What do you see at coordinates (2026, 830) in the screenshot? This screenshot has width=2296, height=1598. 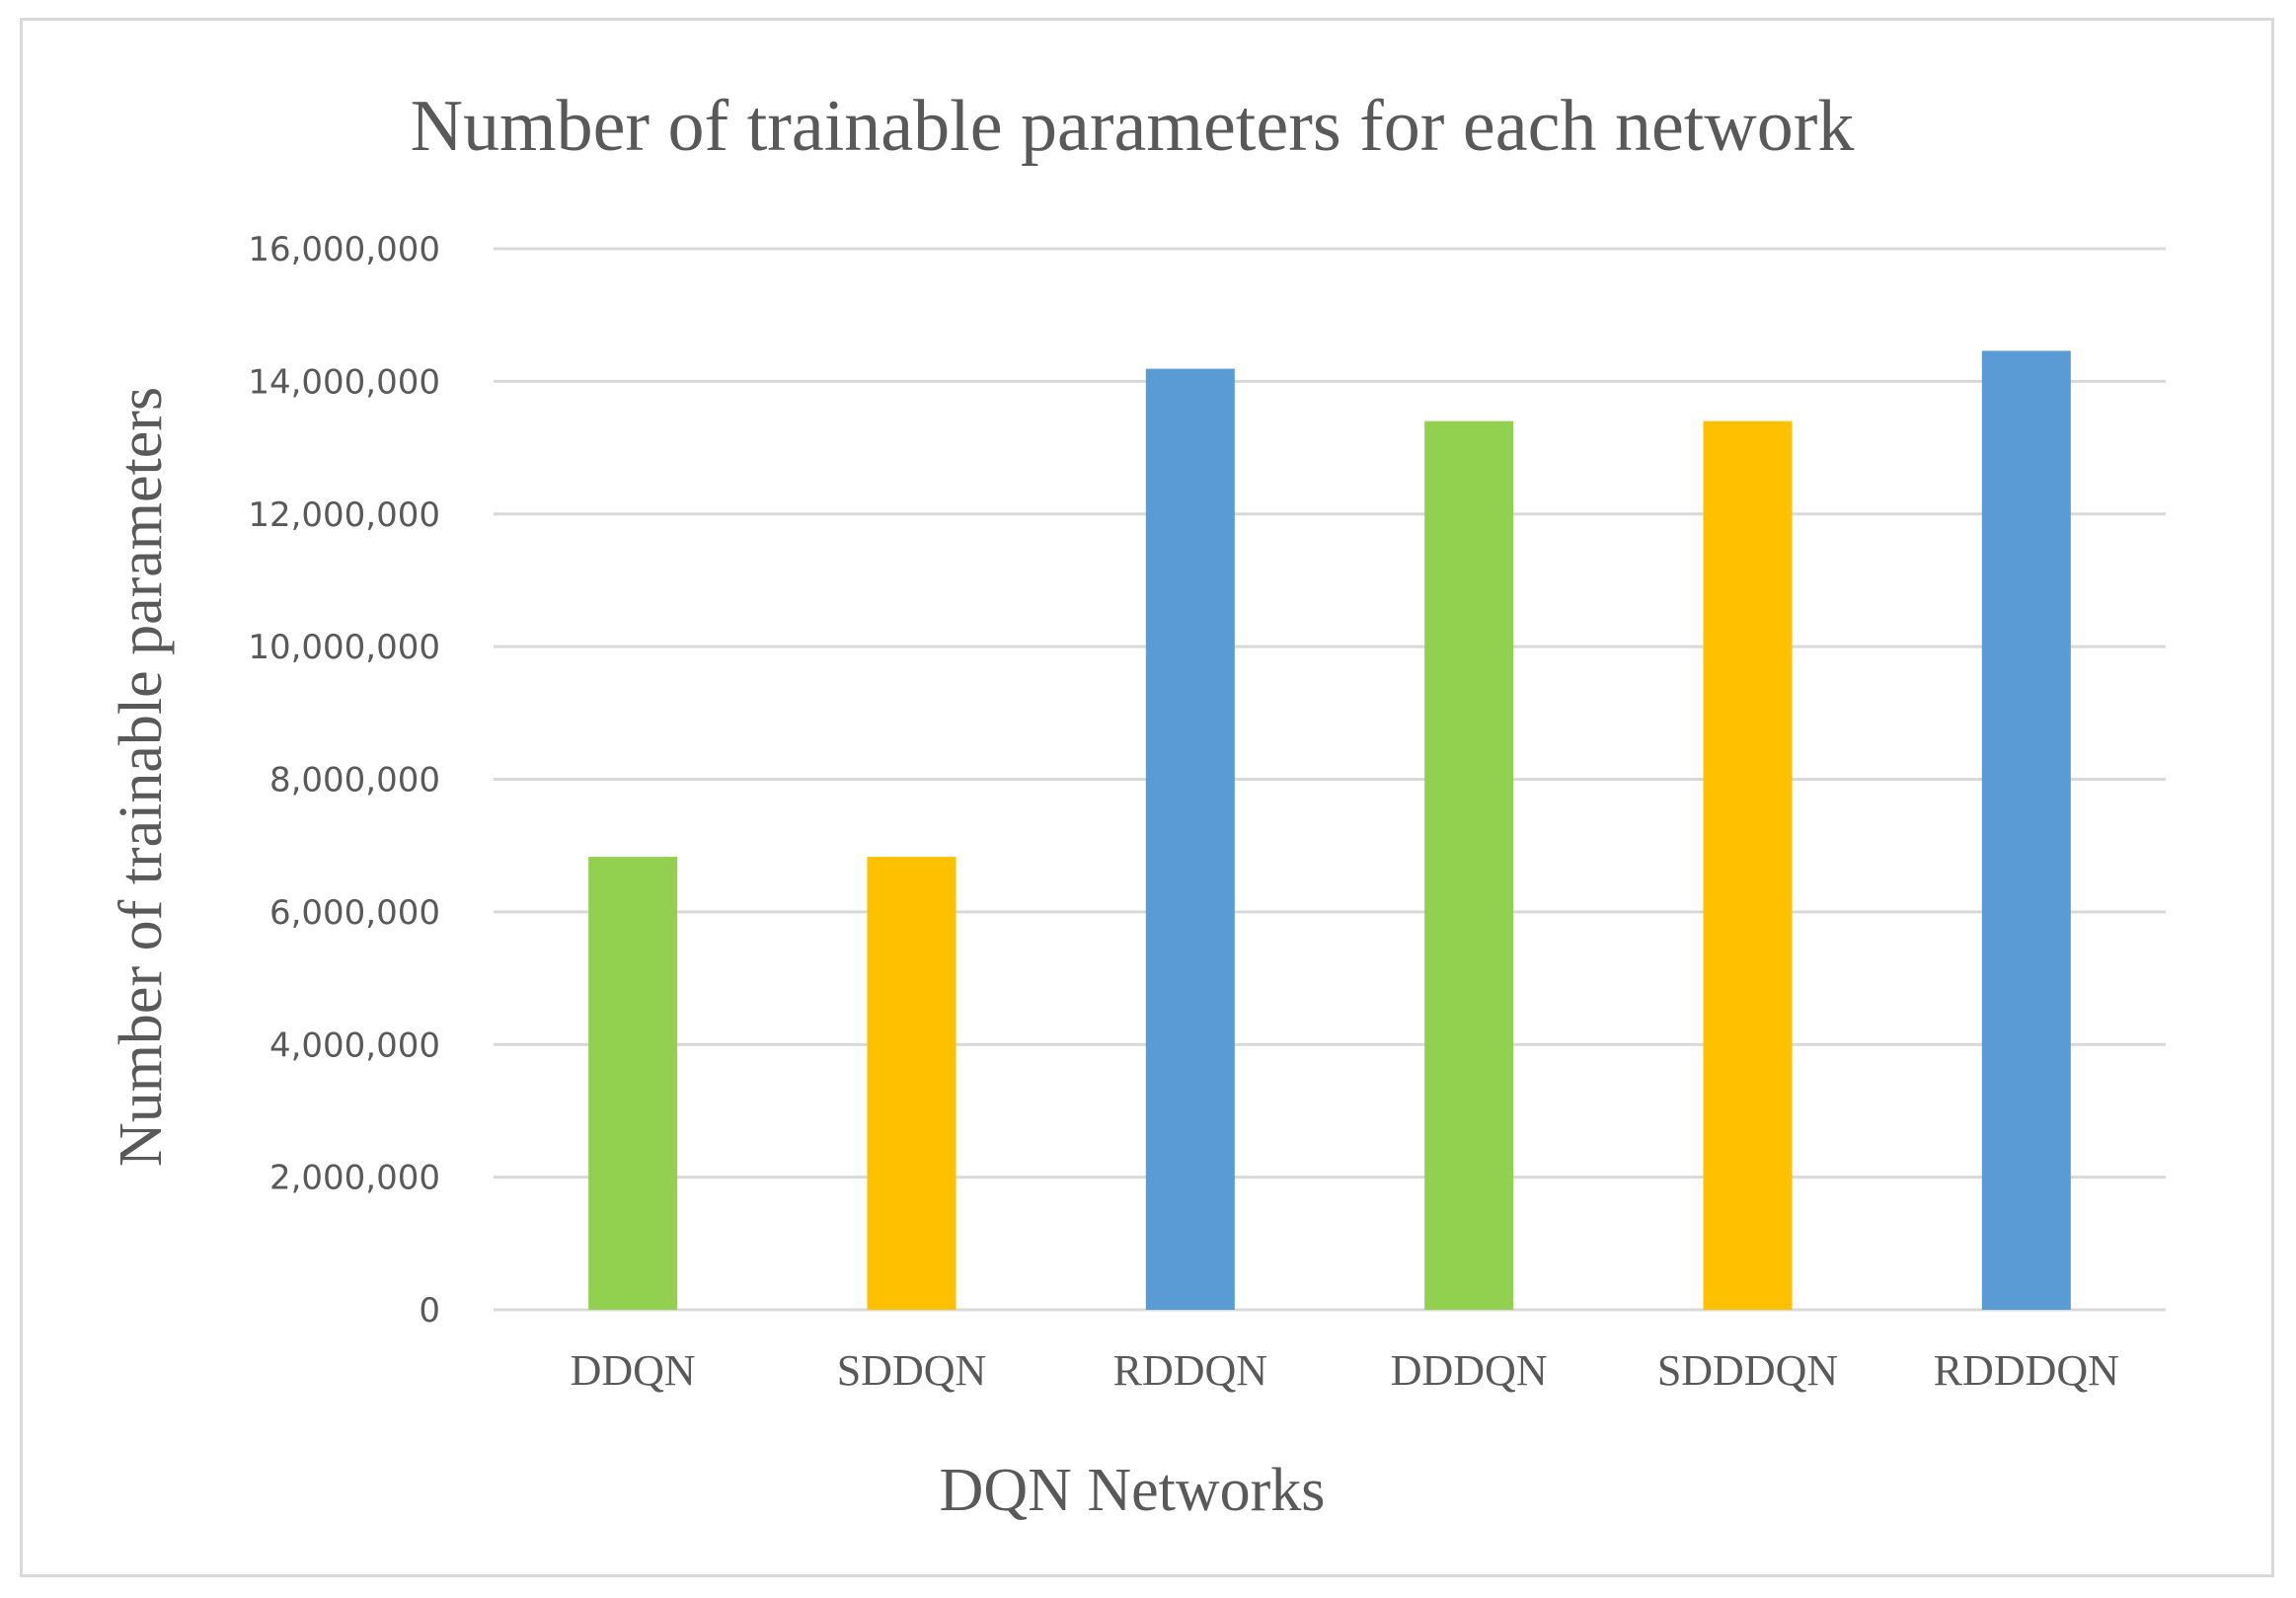 I see `bar-rdddqn` at bounding box center [2026, 830].